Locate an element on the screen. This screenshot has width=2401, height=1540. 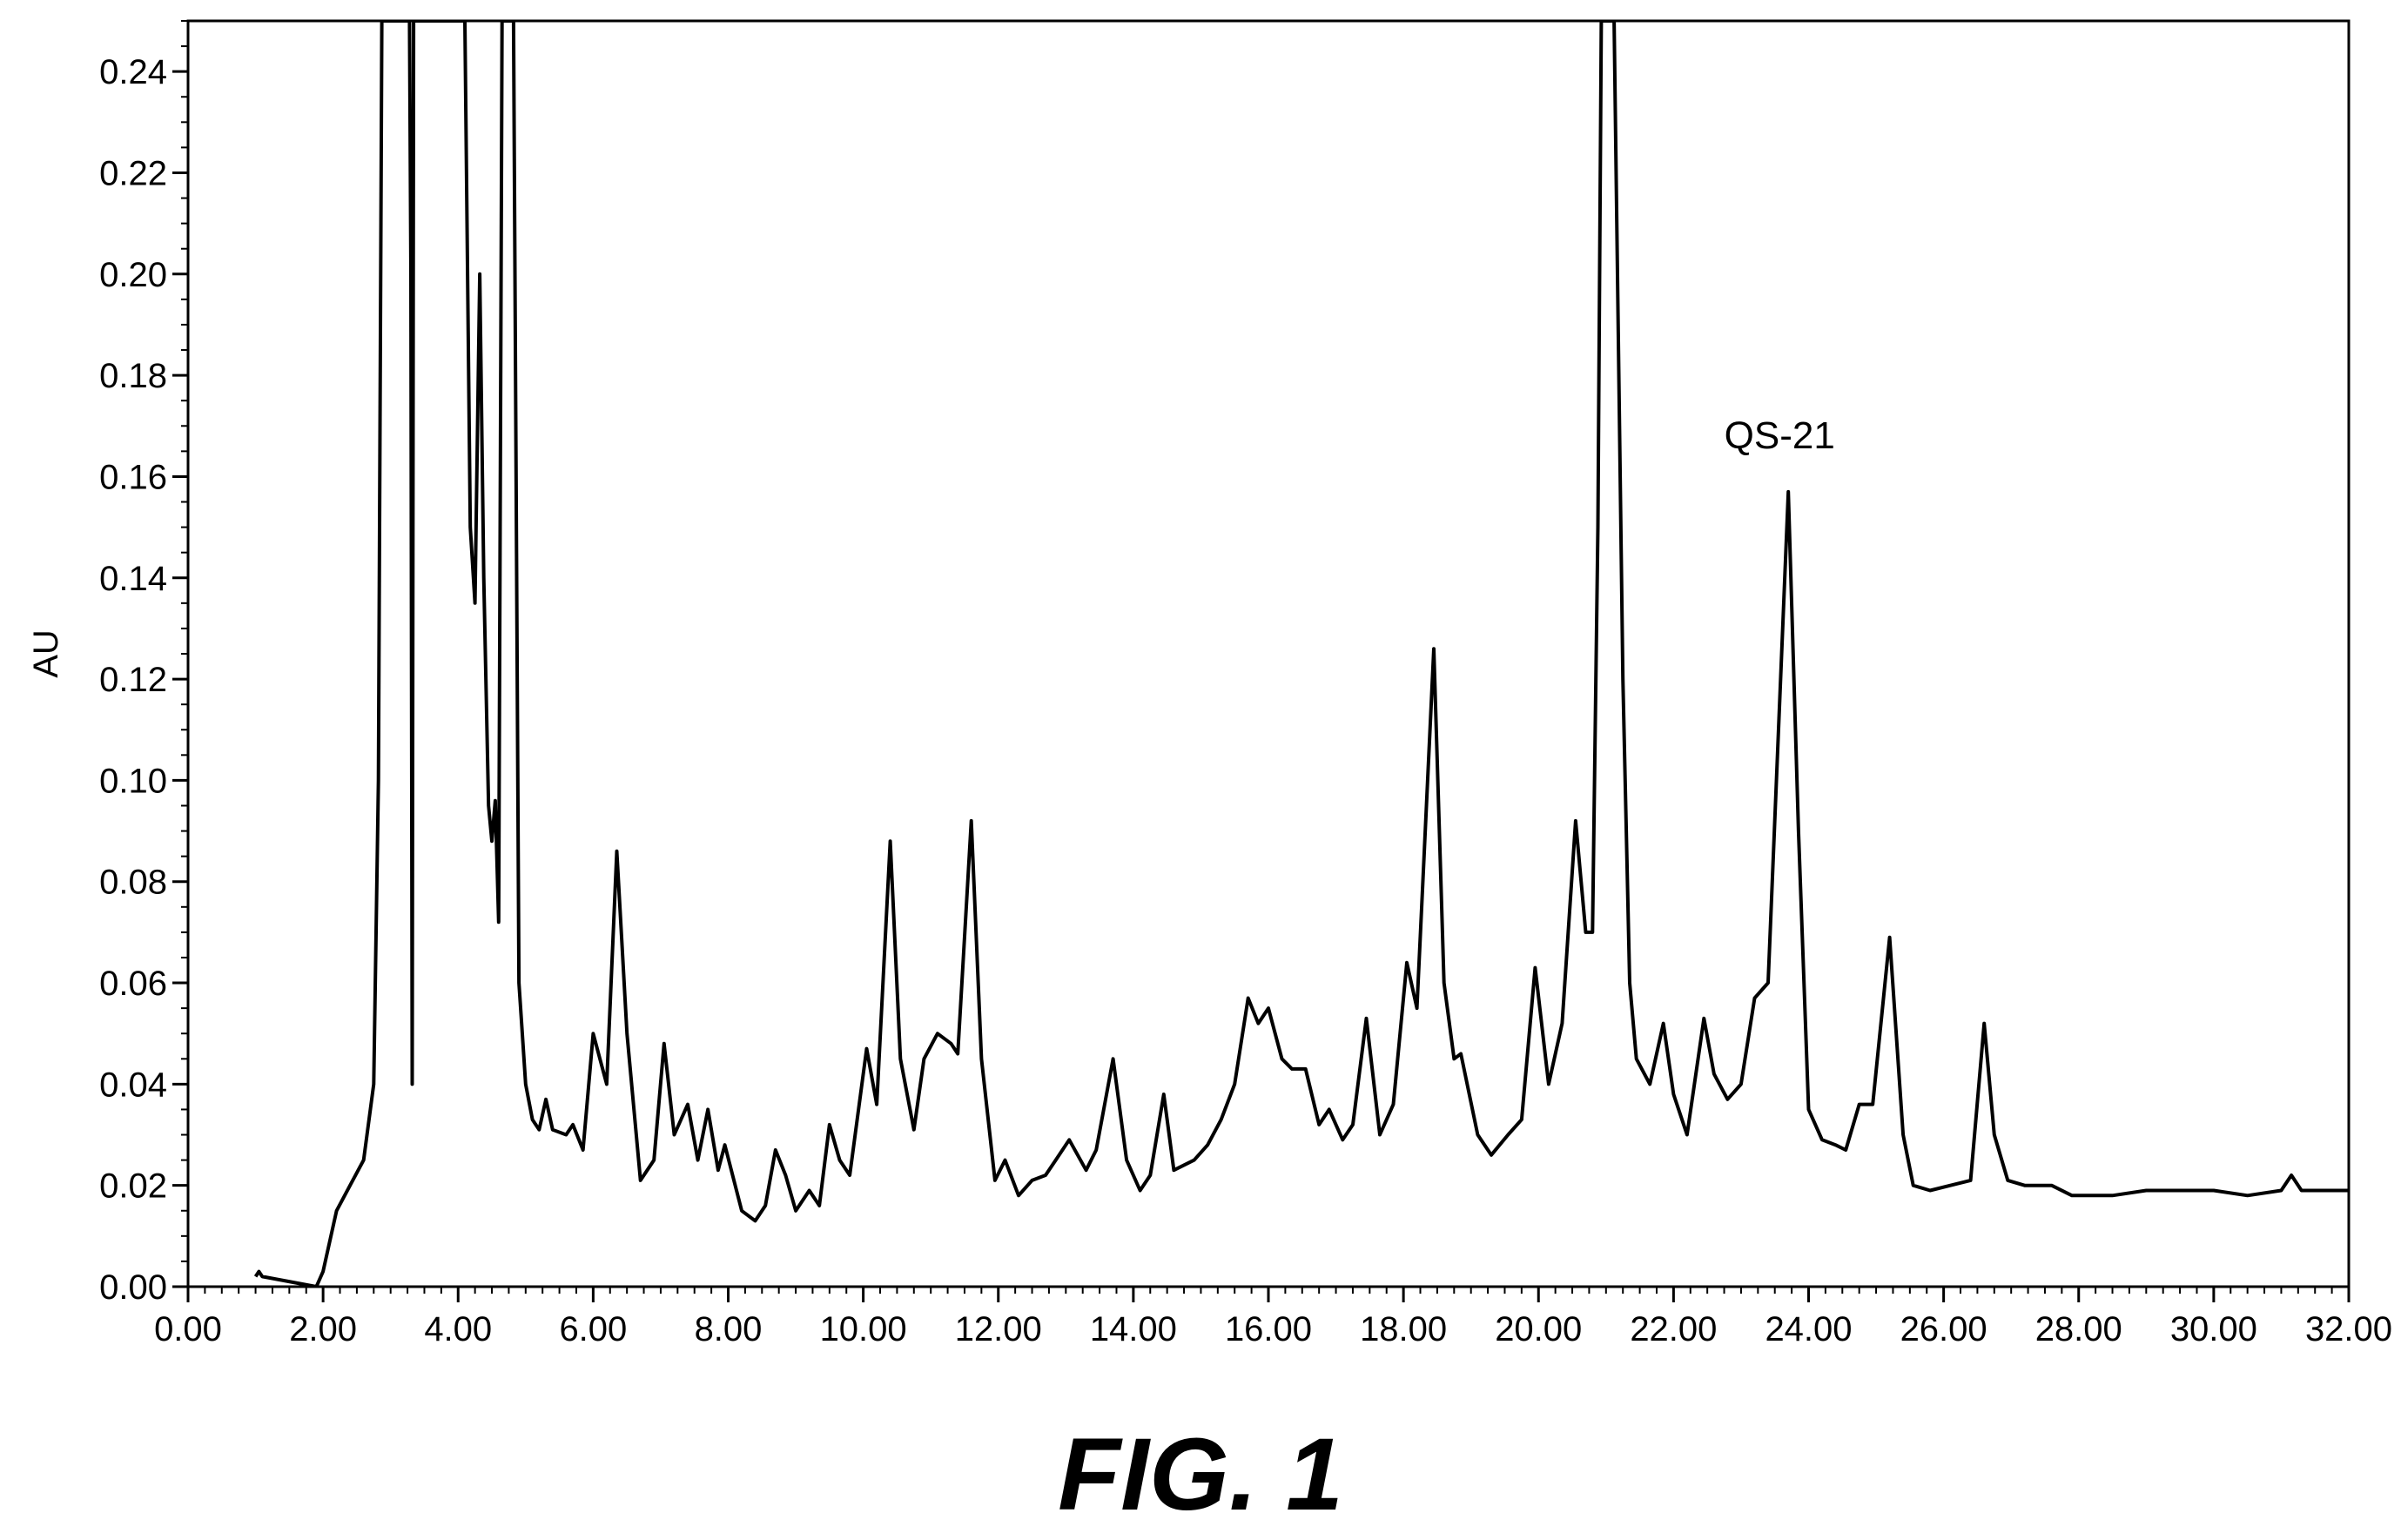
figure-caption: FIG. 1 is located at coordinates (1200, 1474).